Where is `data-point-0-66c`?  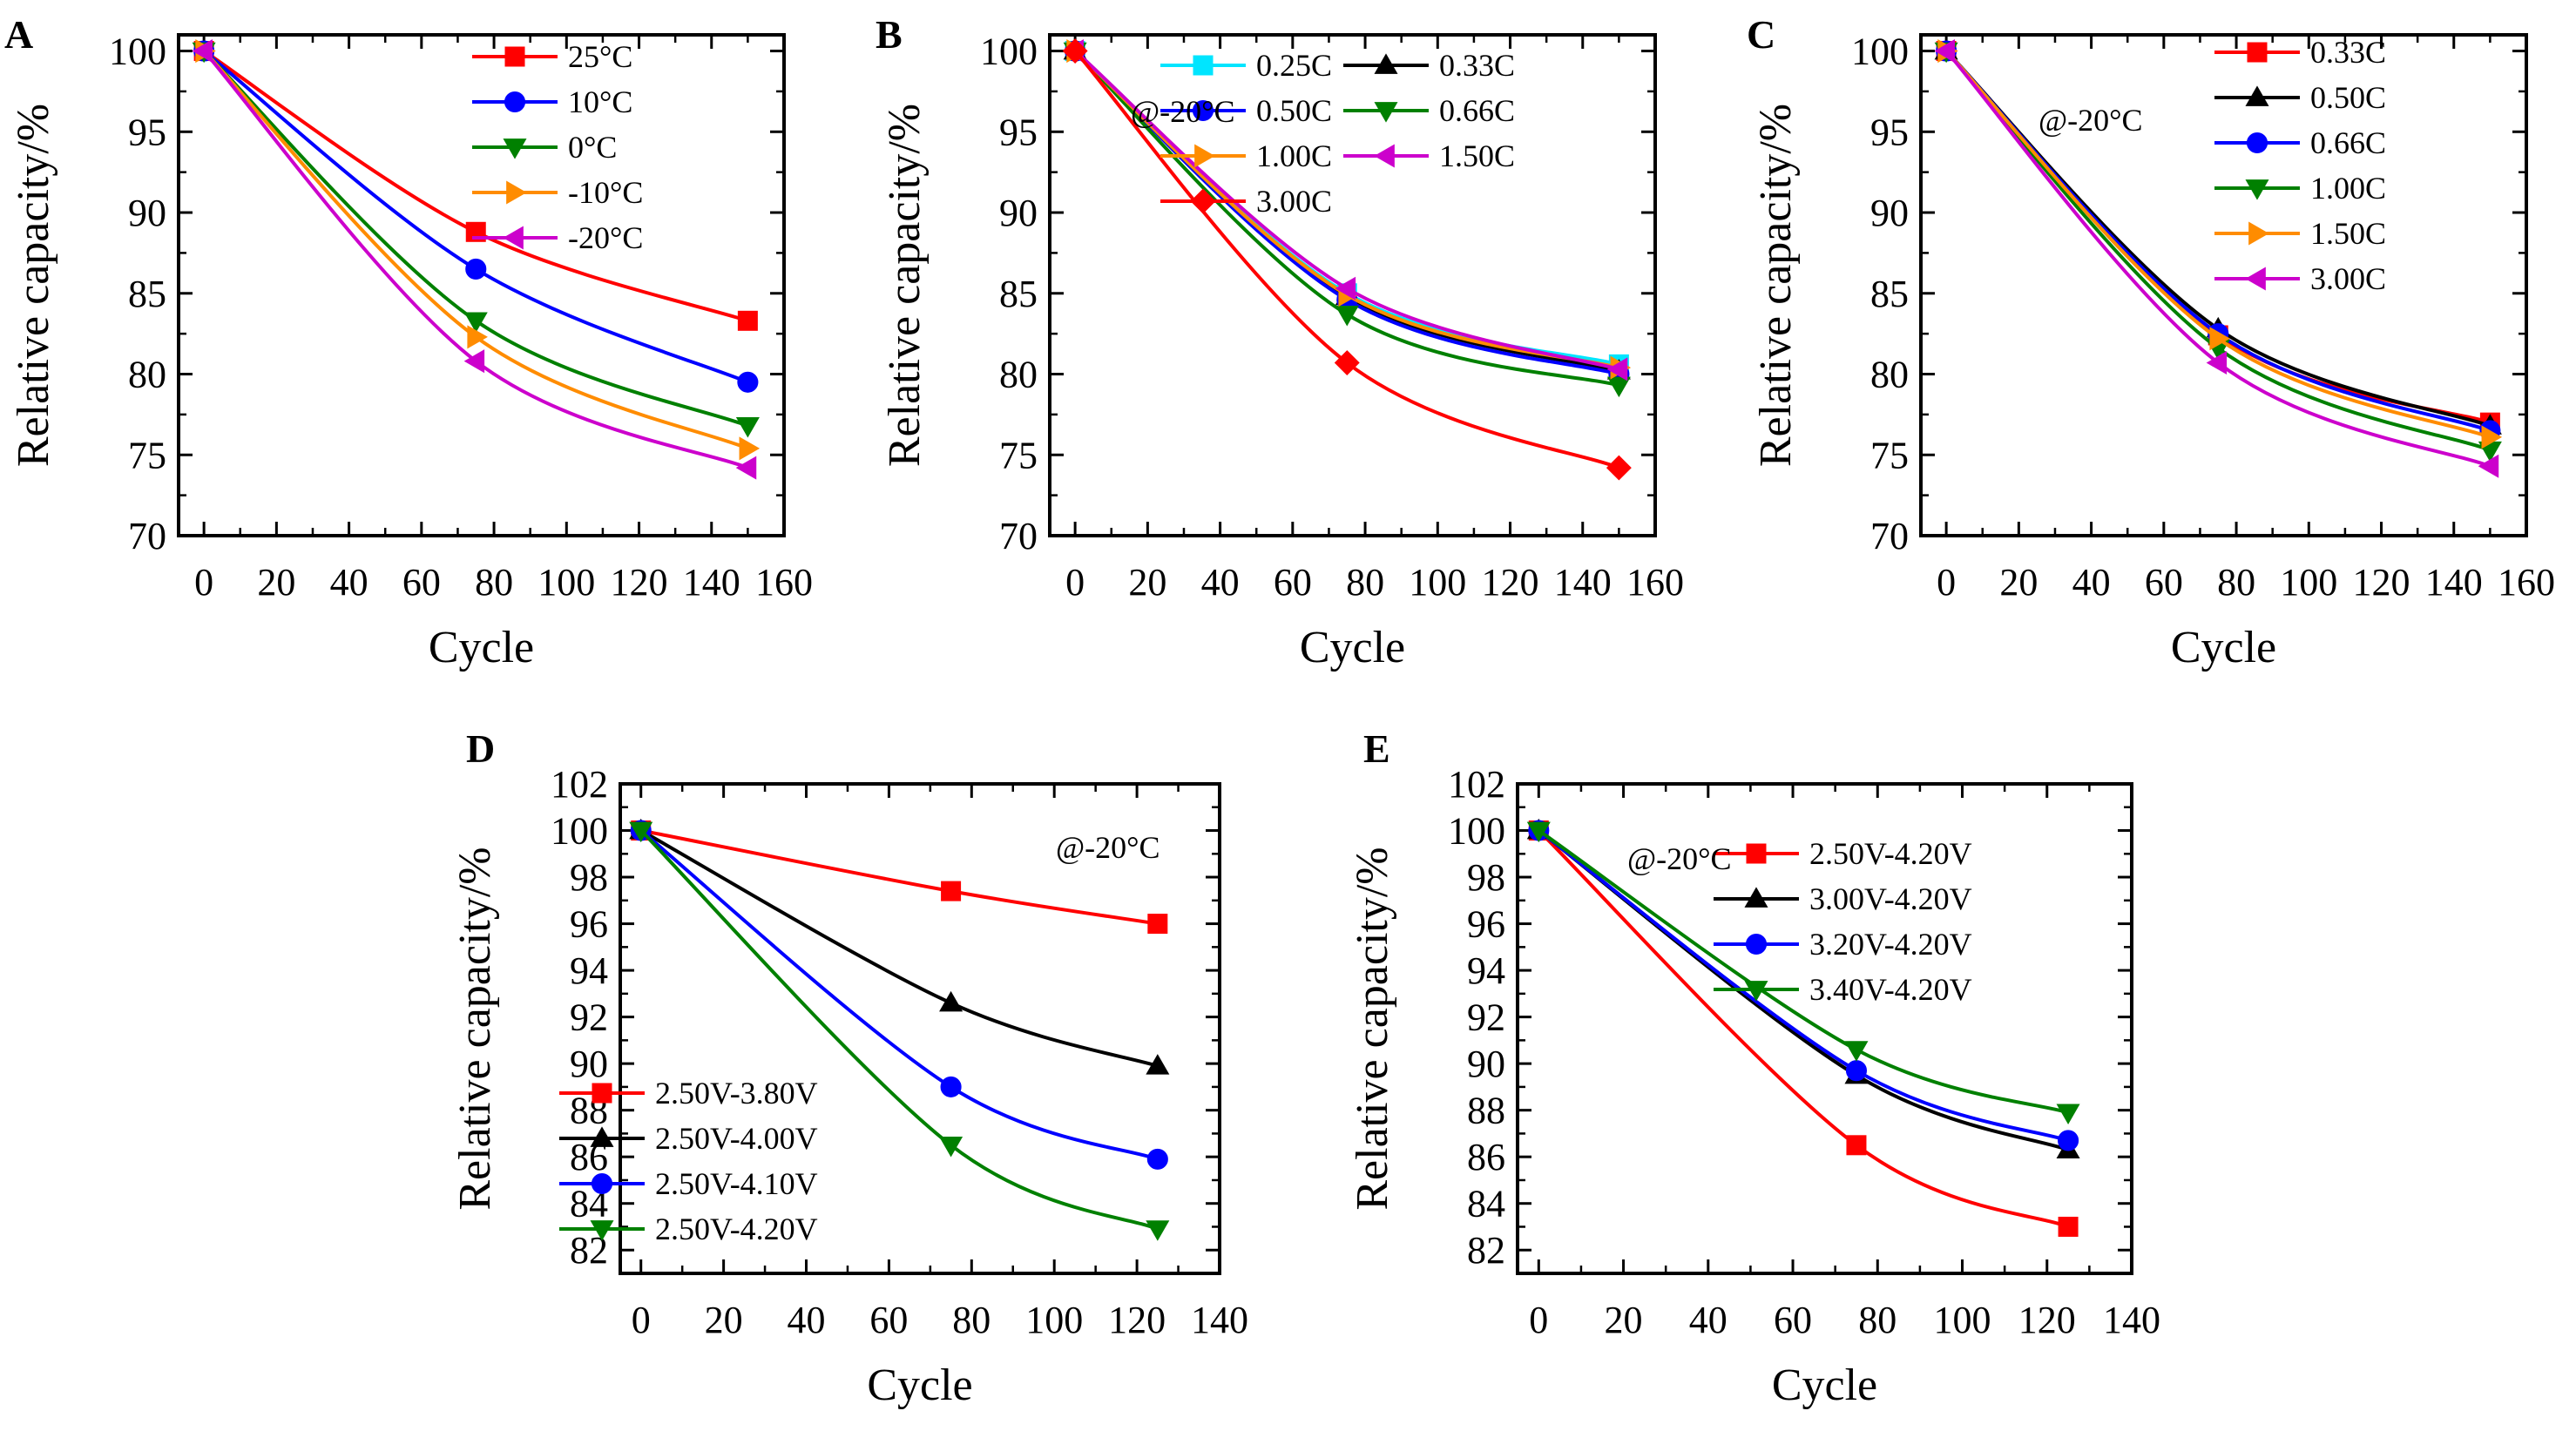 data-point-0-66c is located at coordinates (1347, 316).